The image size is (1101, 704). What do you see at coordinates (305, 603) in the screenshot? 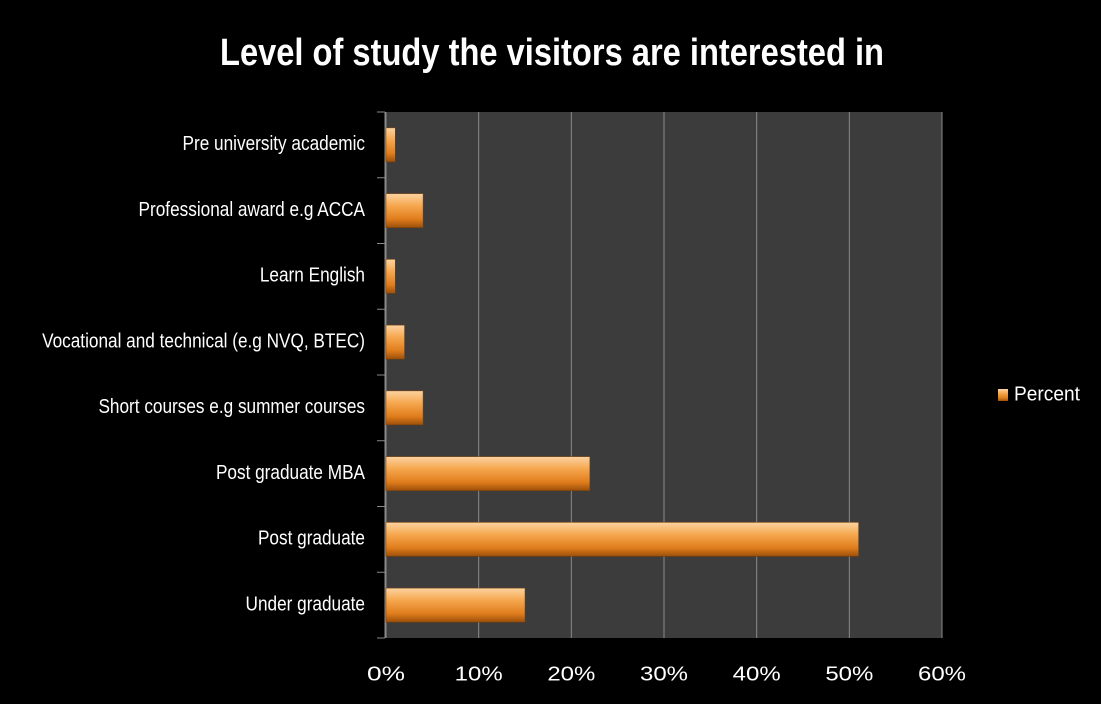
I see `y-tick-label: Under graduate` at bounding box center [305, 603].